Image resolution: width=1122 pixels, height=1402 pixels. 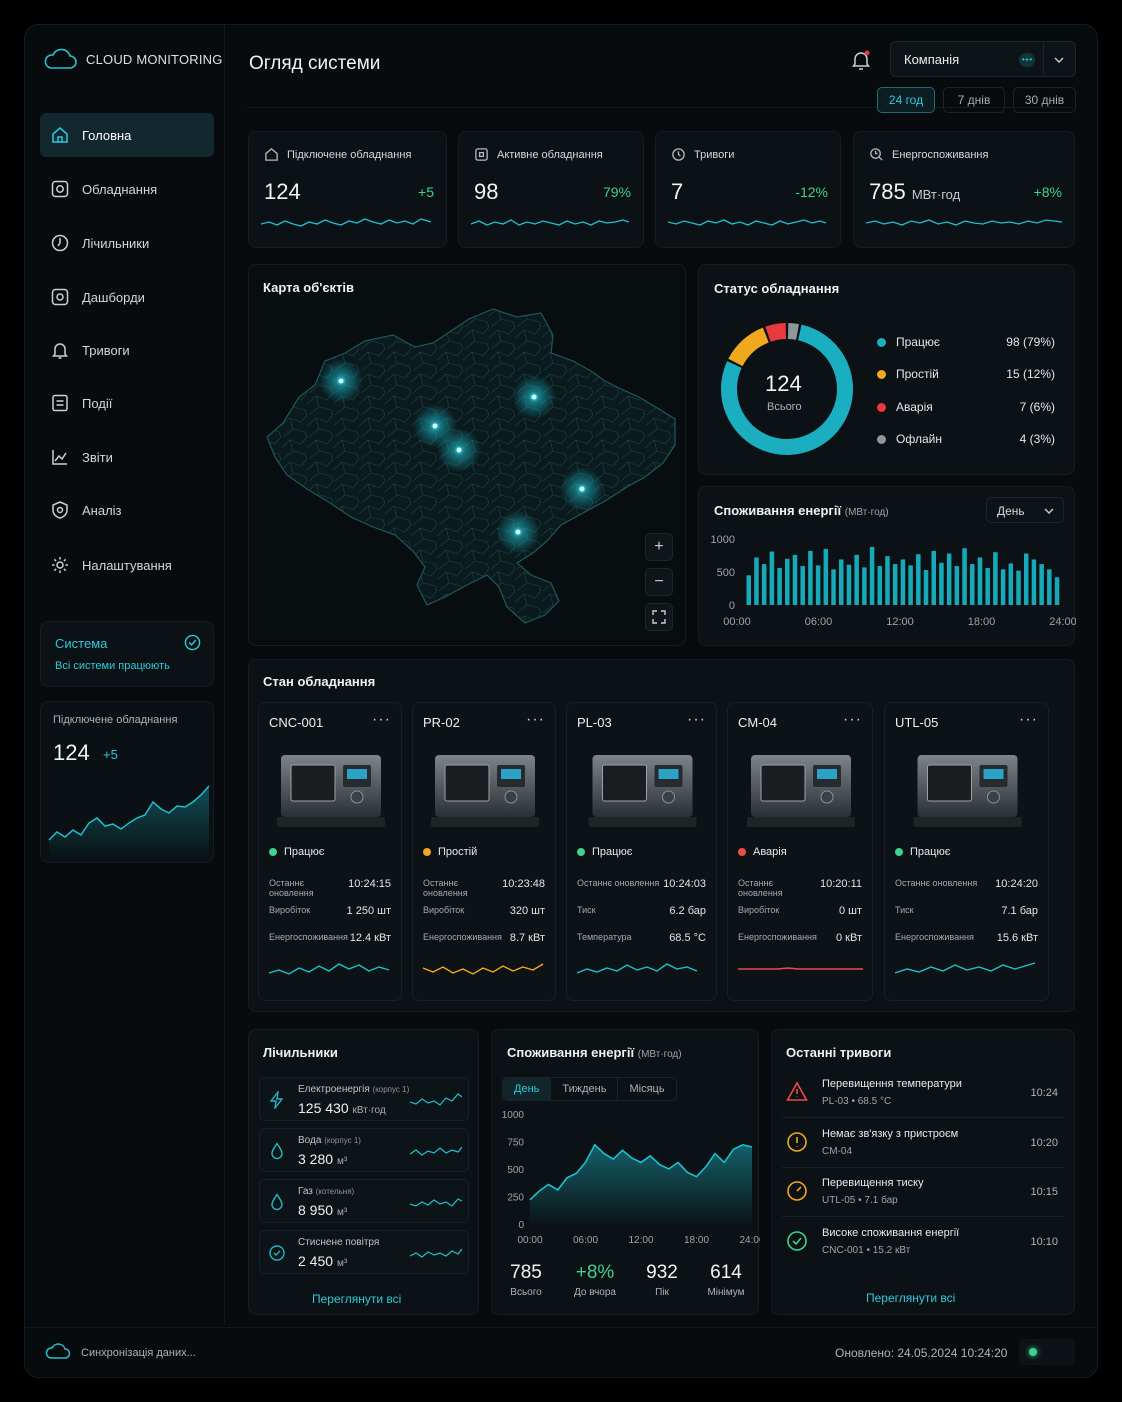 I want to click on meter-label: Електроенергія (корпус 1), so click(x=353, y=1089).